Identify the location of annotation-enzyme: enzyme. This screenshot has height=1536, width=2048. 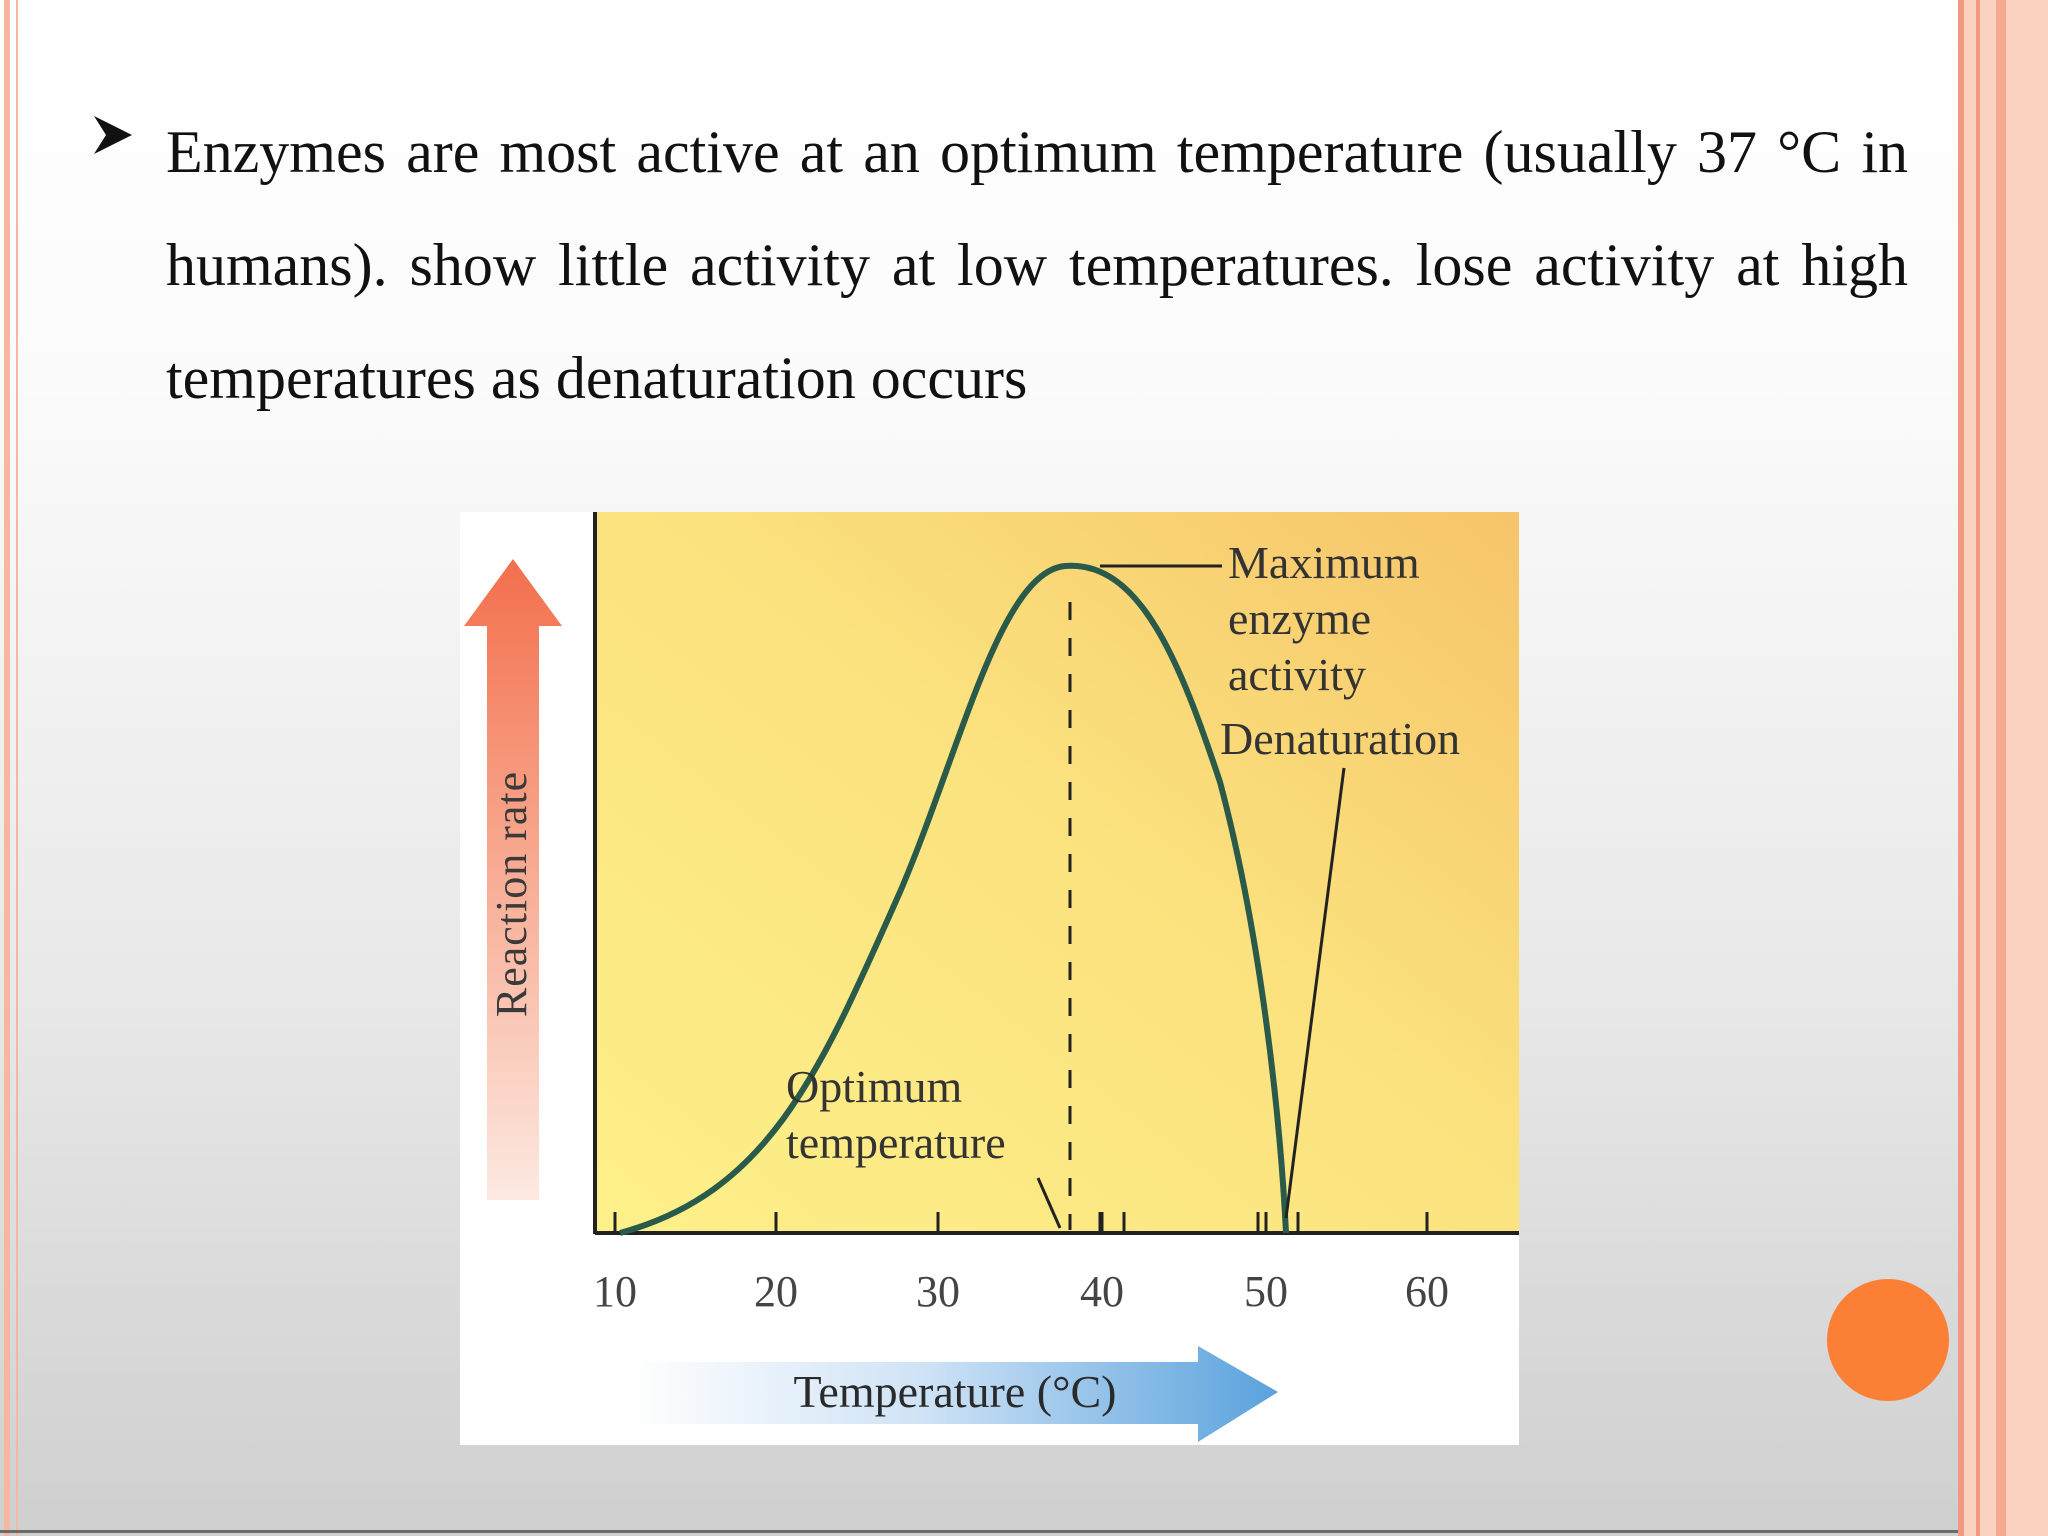
(1299, 618).